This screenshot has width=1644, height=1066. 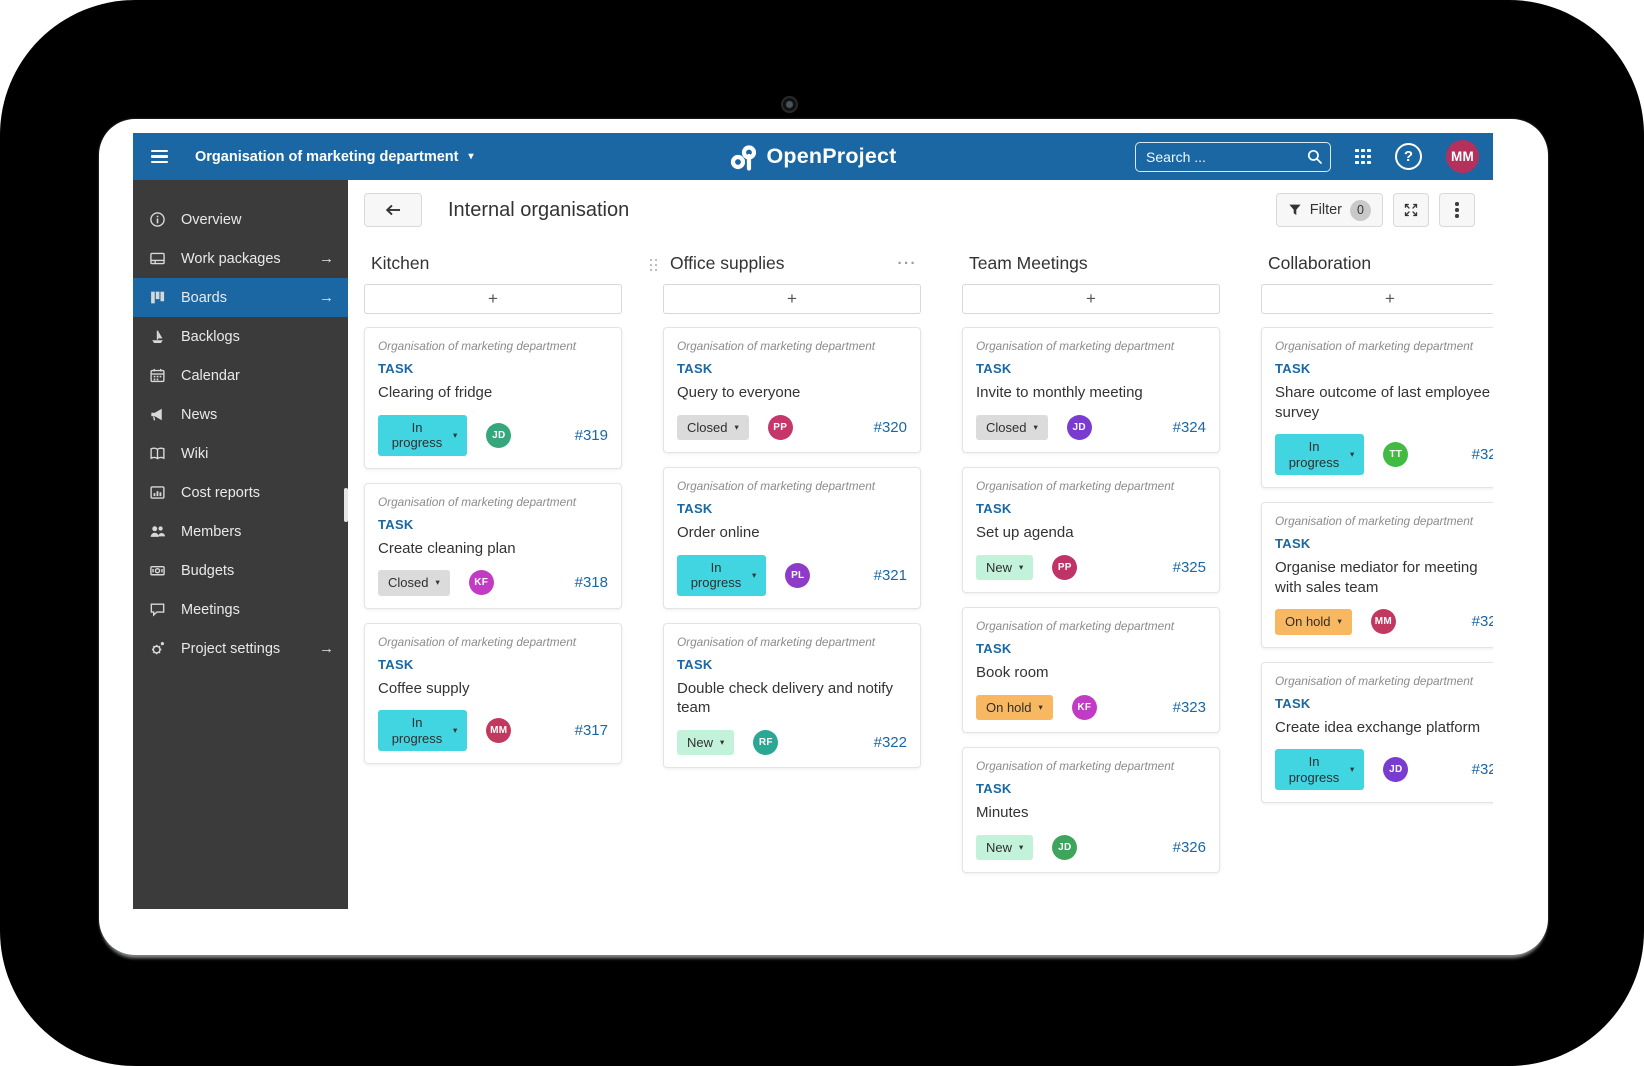 I want to click on card-id: #319, so click(x=591, y=435).